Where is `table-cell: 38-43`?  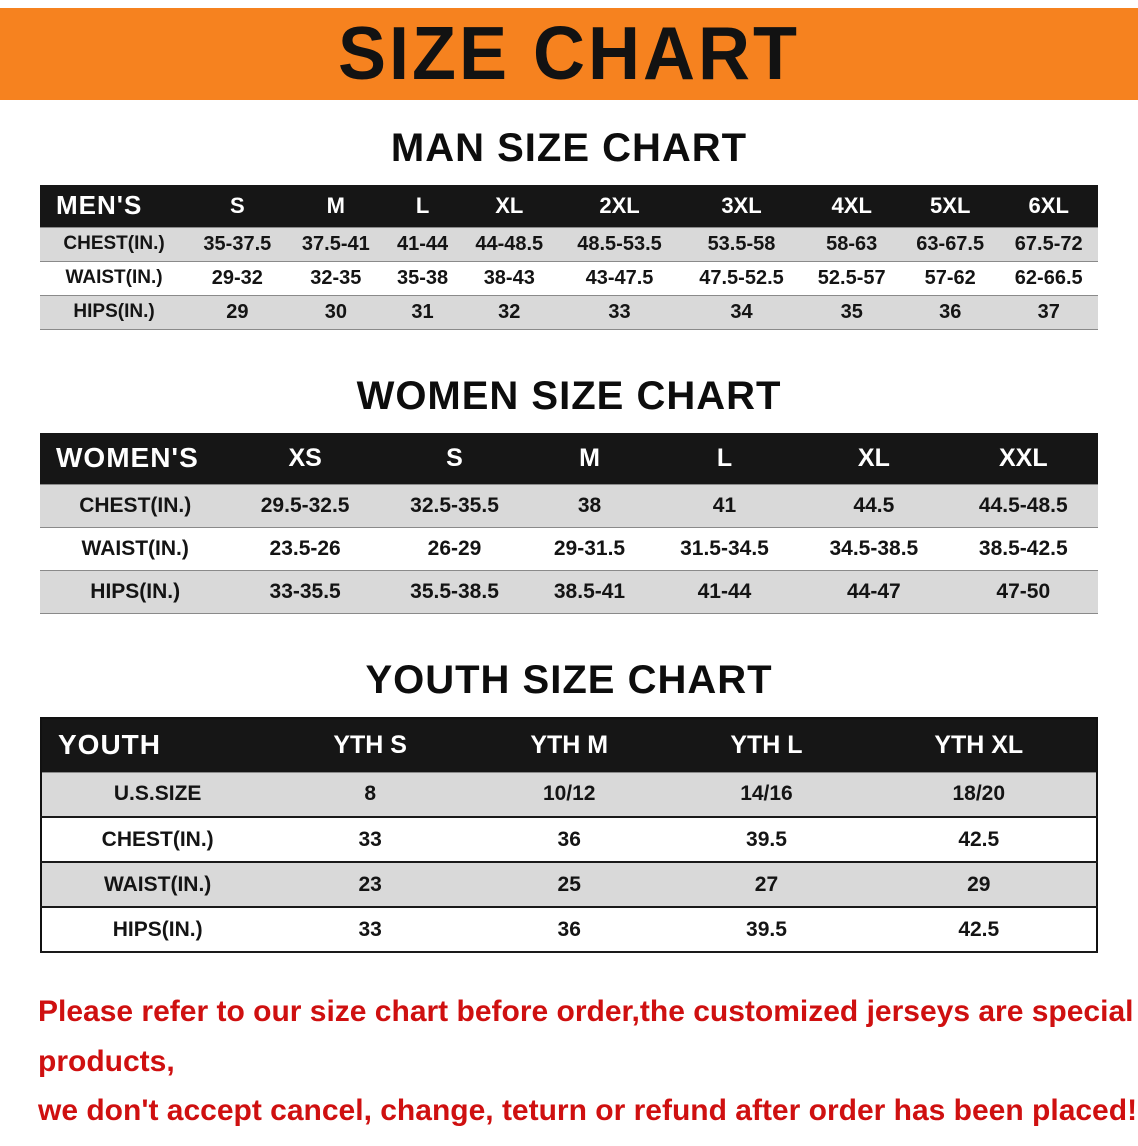 table-cell: 38-43 is located at coordinates (509, 277).